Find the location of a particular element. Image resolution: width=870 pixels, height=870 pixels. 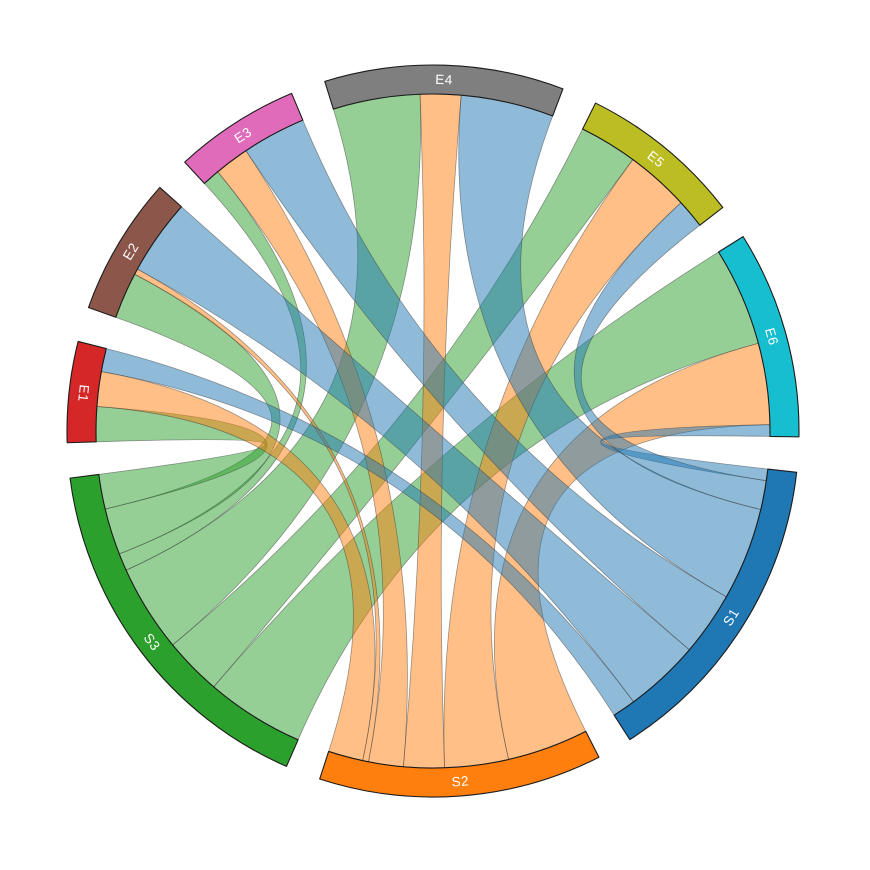

arc-S2 is located at coordinates (459, 764).